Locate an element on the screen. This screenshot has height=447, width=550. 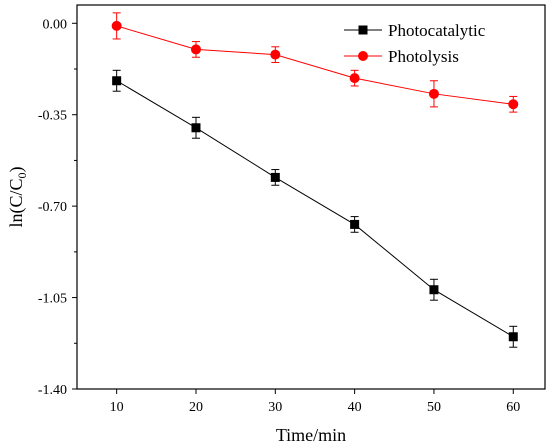
y-axis-title-close: ) is located at coordinates (16, 169).